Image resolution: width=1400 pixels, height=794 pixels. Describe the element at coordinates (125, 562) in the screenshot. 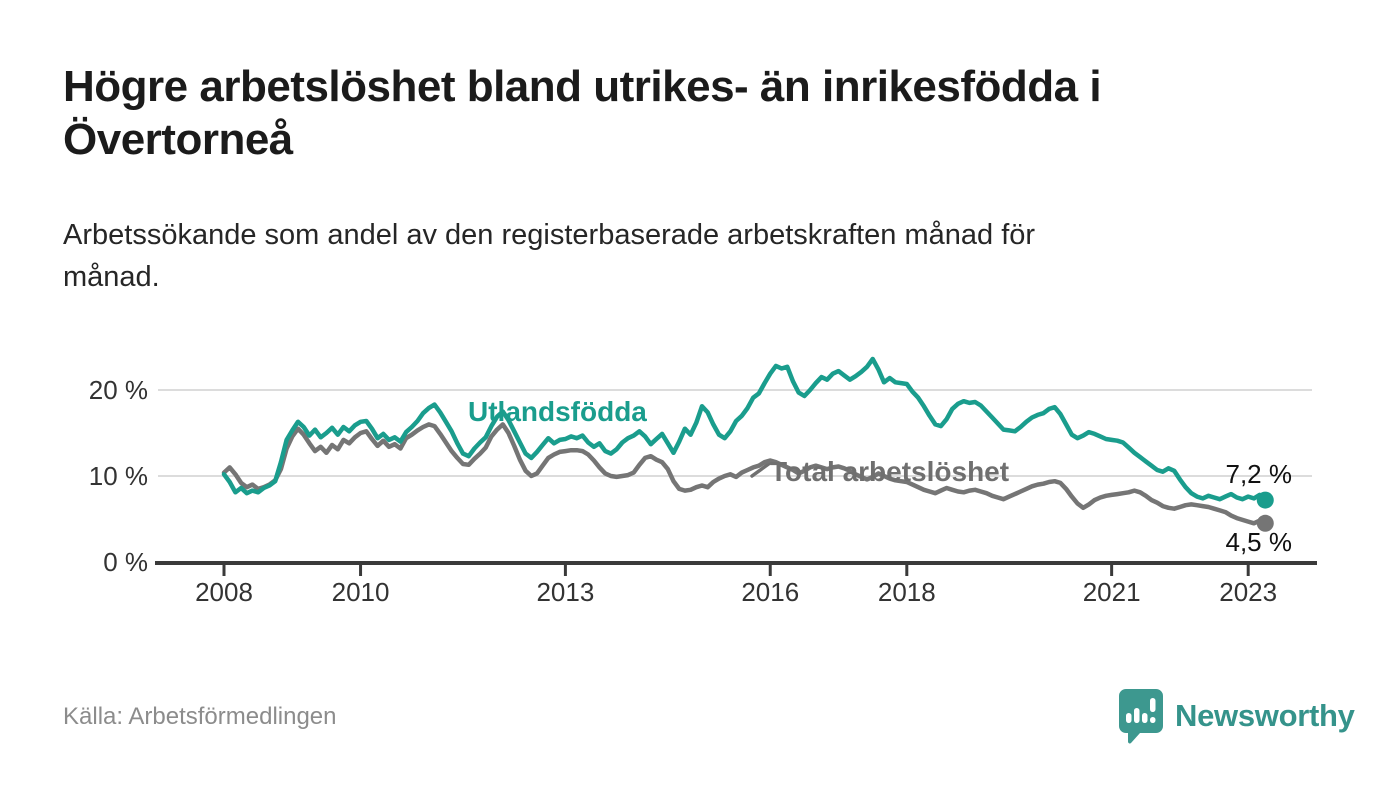

I see `y-tick-label: 0 %` at that location.